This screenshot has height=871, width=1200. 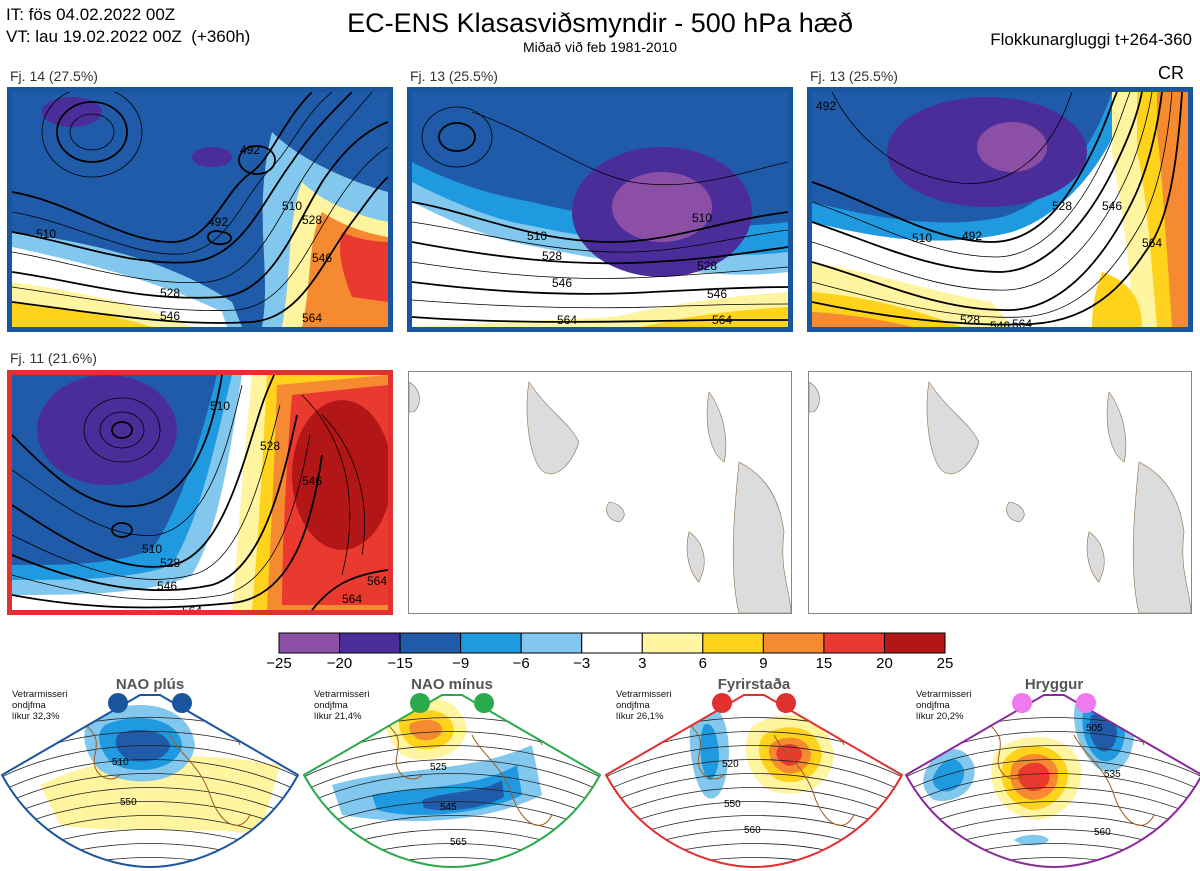 I want to click on valid-time: VT: lau 19.02.2022 00Z (+360h), so click(x=128, y=36).